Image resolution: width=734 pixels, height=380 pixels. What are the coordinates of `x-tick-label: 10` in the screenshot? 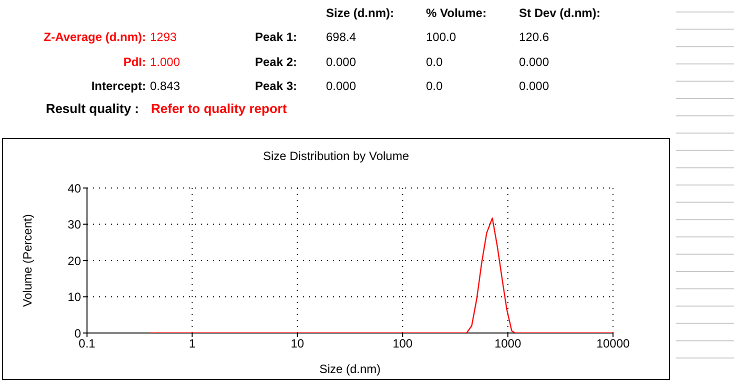 It's located at (297, 343).